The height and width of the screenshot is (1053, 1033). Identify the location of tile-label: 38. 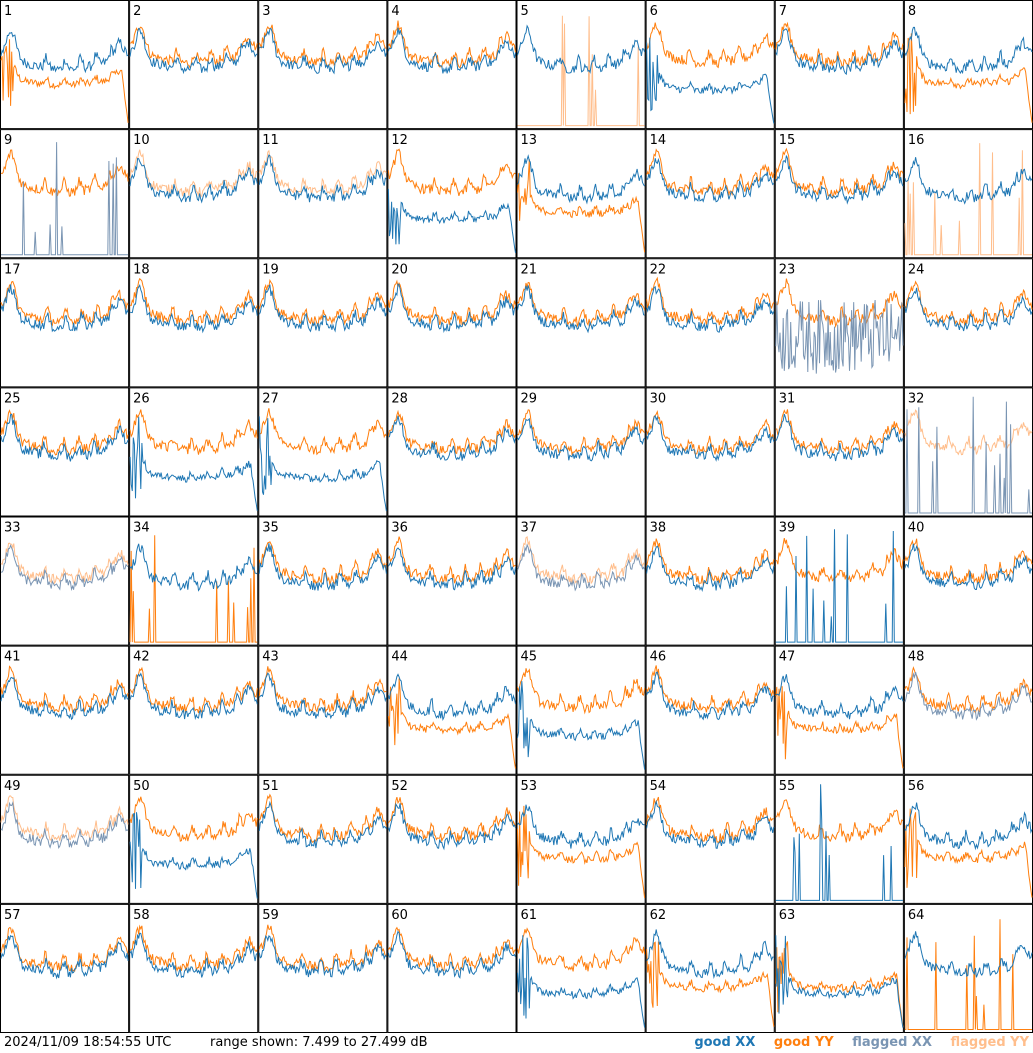
(658, 528).